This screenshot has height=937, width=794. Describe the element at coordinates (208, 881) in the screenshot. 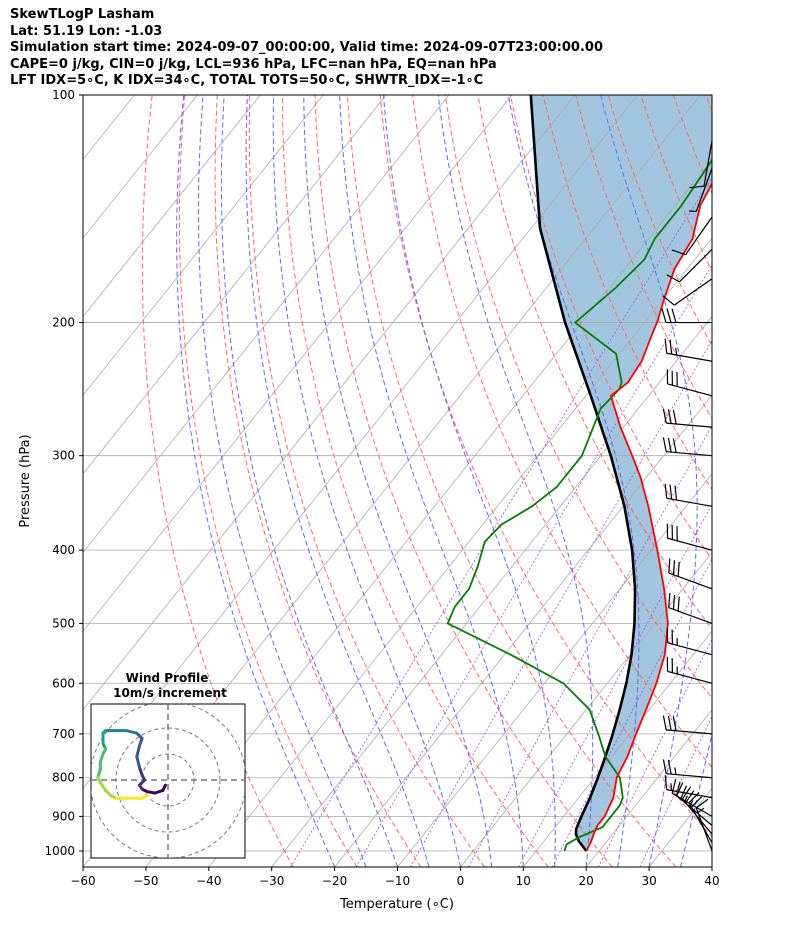

I see `x-tick-label: −40` at that location.